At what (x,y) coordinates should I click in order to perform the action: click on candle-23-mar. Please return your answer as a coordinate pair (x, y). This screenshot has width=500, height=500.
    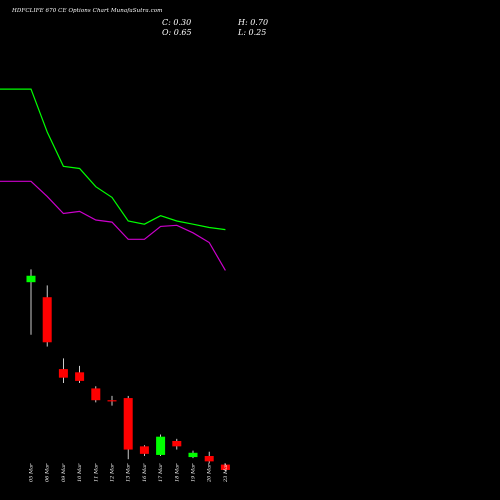
    Looking at the image, I should click on (225, 467).